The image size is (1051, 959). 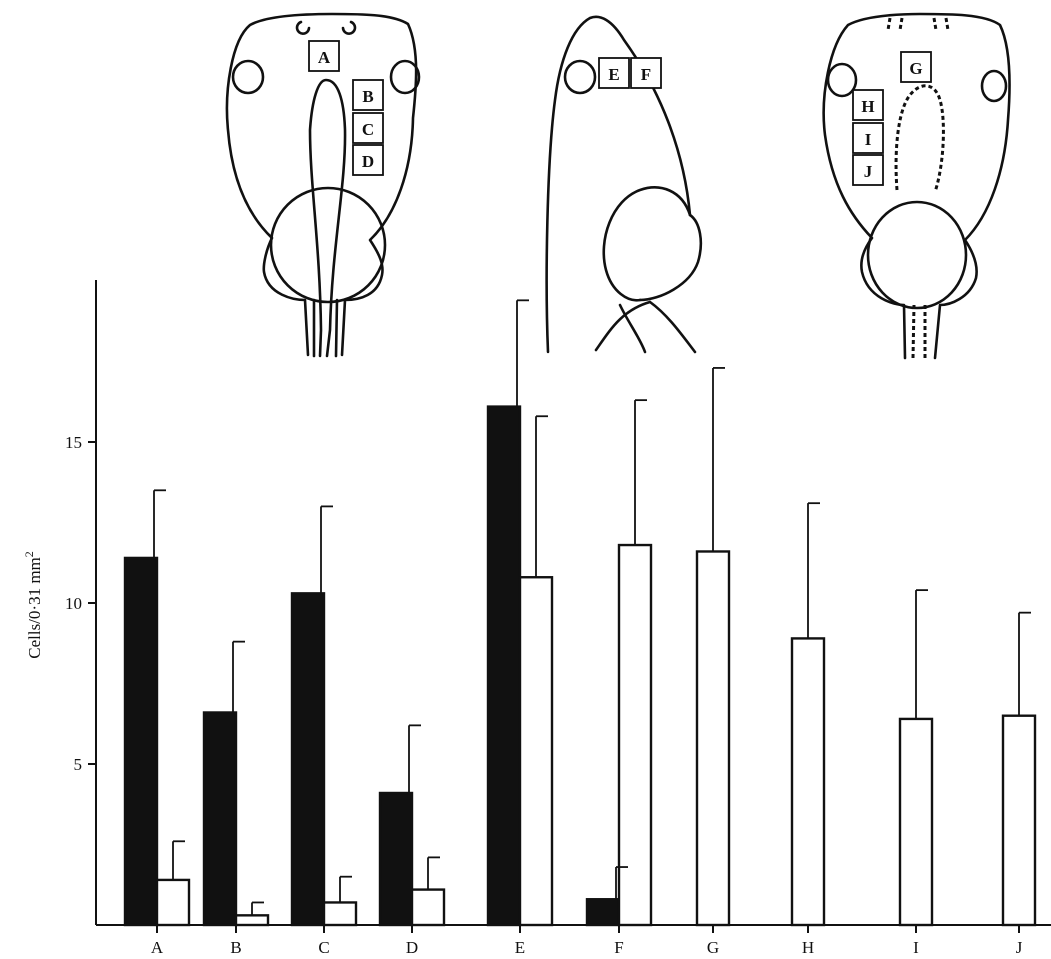 What do you see at coordinates (157, 947) in the screenshot?
I see `x-tick-label-a: A` at bounding box center [157, 947].